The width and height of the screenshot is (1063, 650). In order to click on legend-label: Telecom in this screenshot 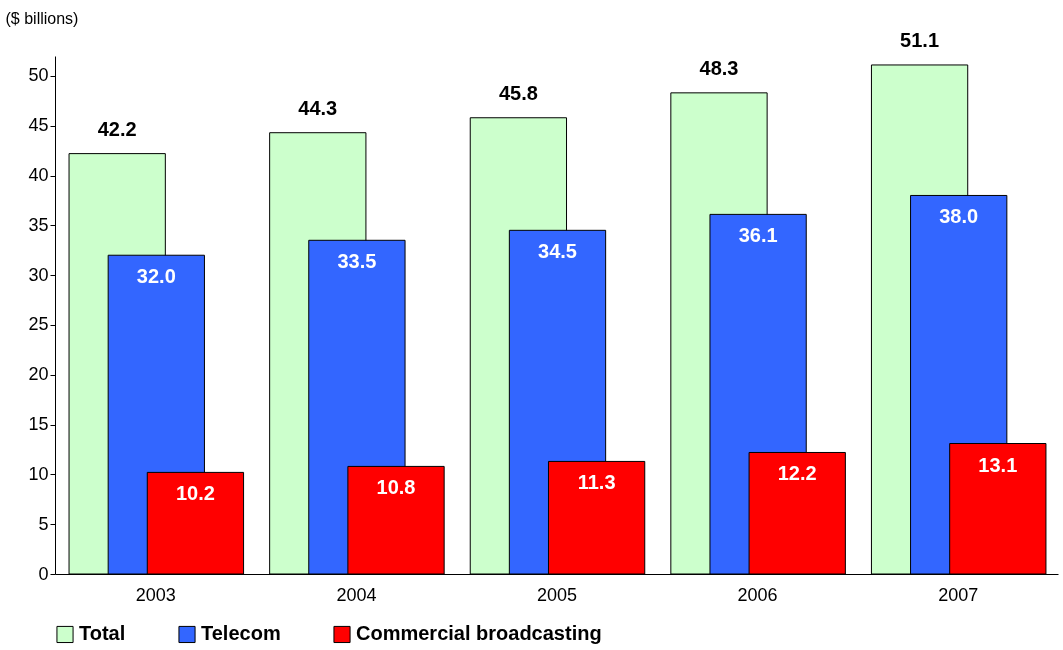, I will do `click(241, 633)`.